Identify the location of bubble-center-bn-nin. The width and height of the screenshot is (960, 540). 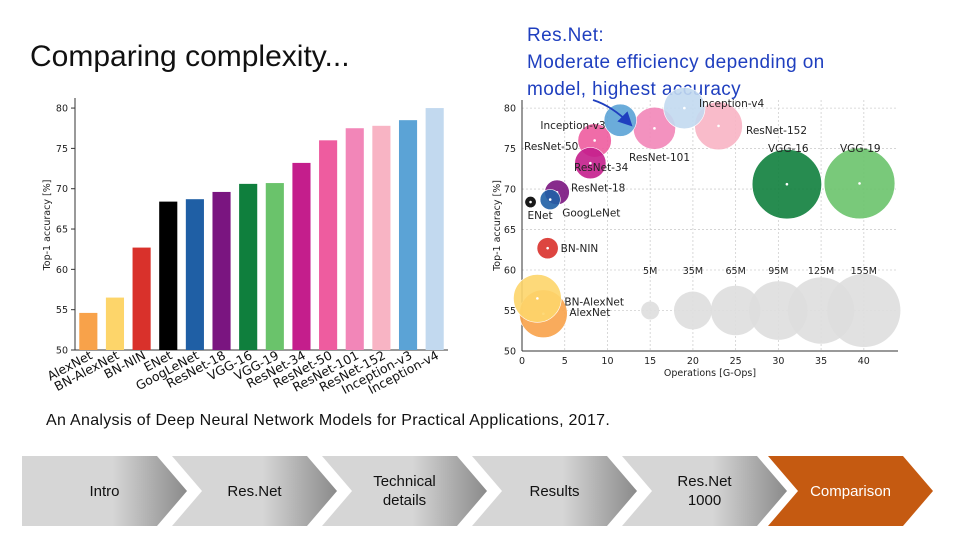
(547, 248).